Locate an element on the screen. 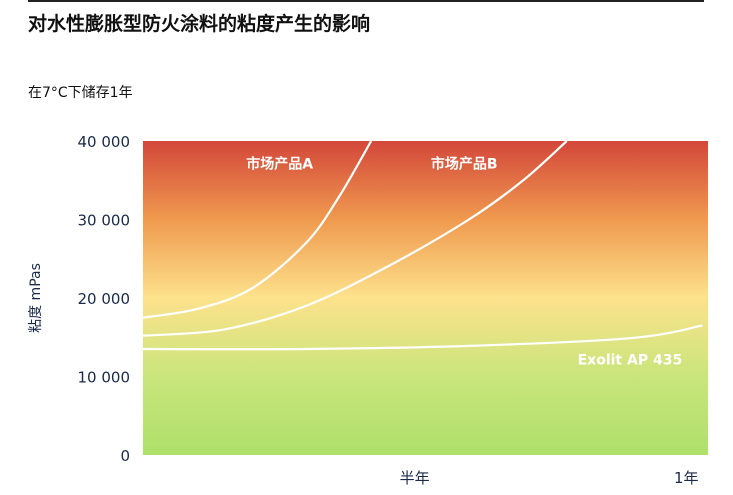 This screenshot has width=733, height=495. x-tick-label: 半年 is located at coordinates (415, 478).